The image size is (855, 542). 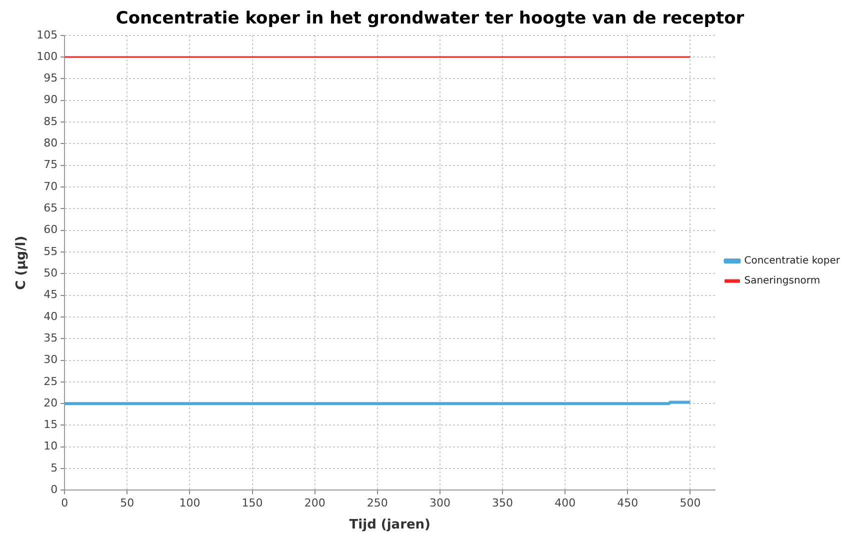 What do you see at coordinates (565, 503) in the screenshot?
I see `x-tick-label: 400` at bounding box center [565, 503].